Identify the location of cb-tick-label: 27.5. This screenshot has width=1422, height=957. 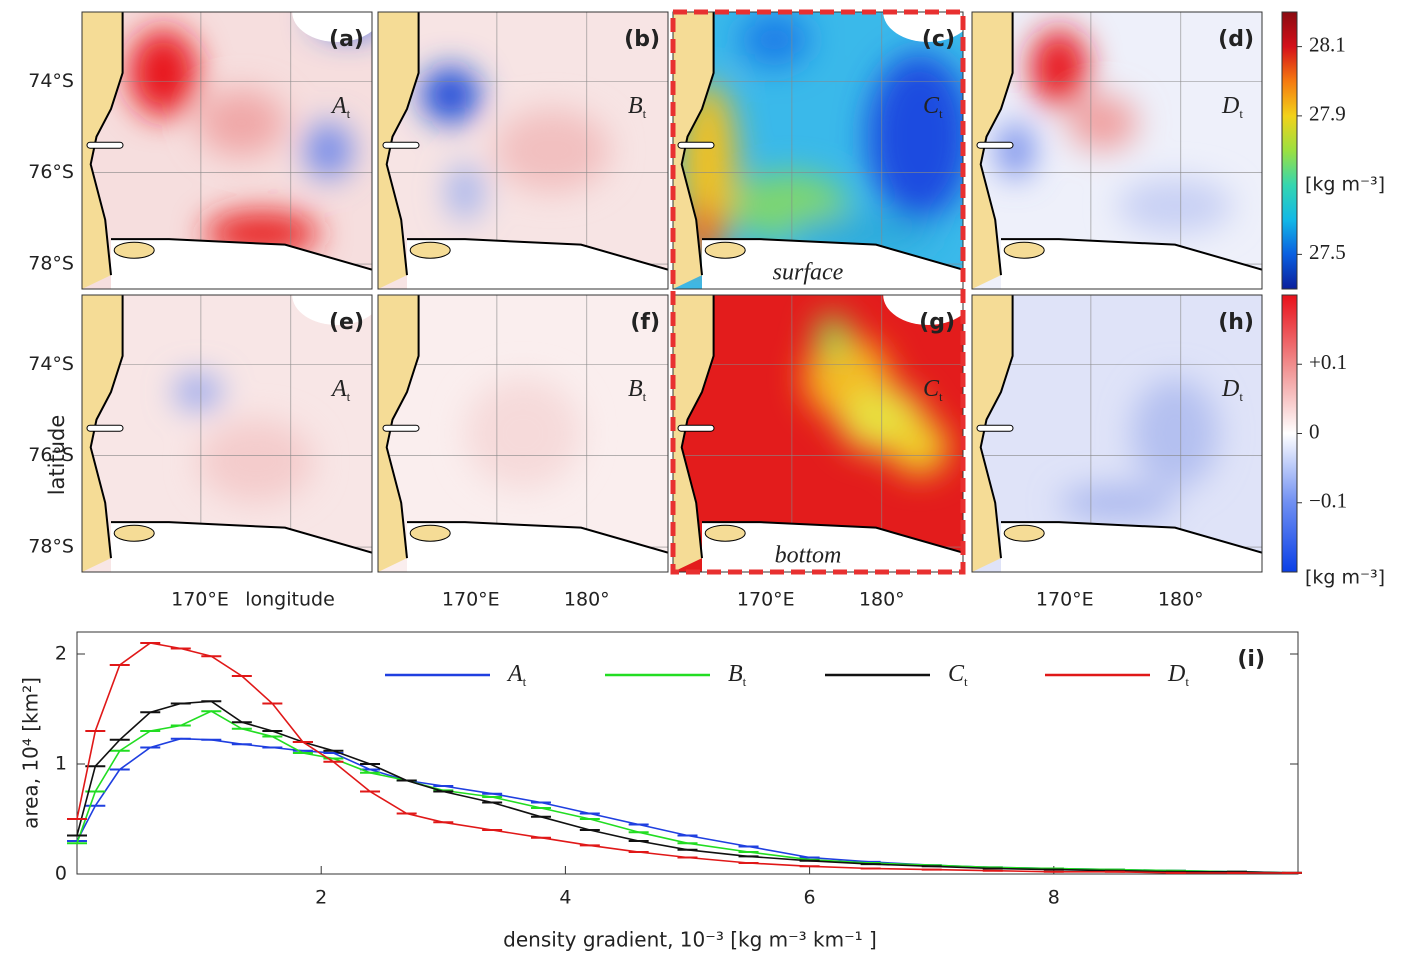
(1327, 252).